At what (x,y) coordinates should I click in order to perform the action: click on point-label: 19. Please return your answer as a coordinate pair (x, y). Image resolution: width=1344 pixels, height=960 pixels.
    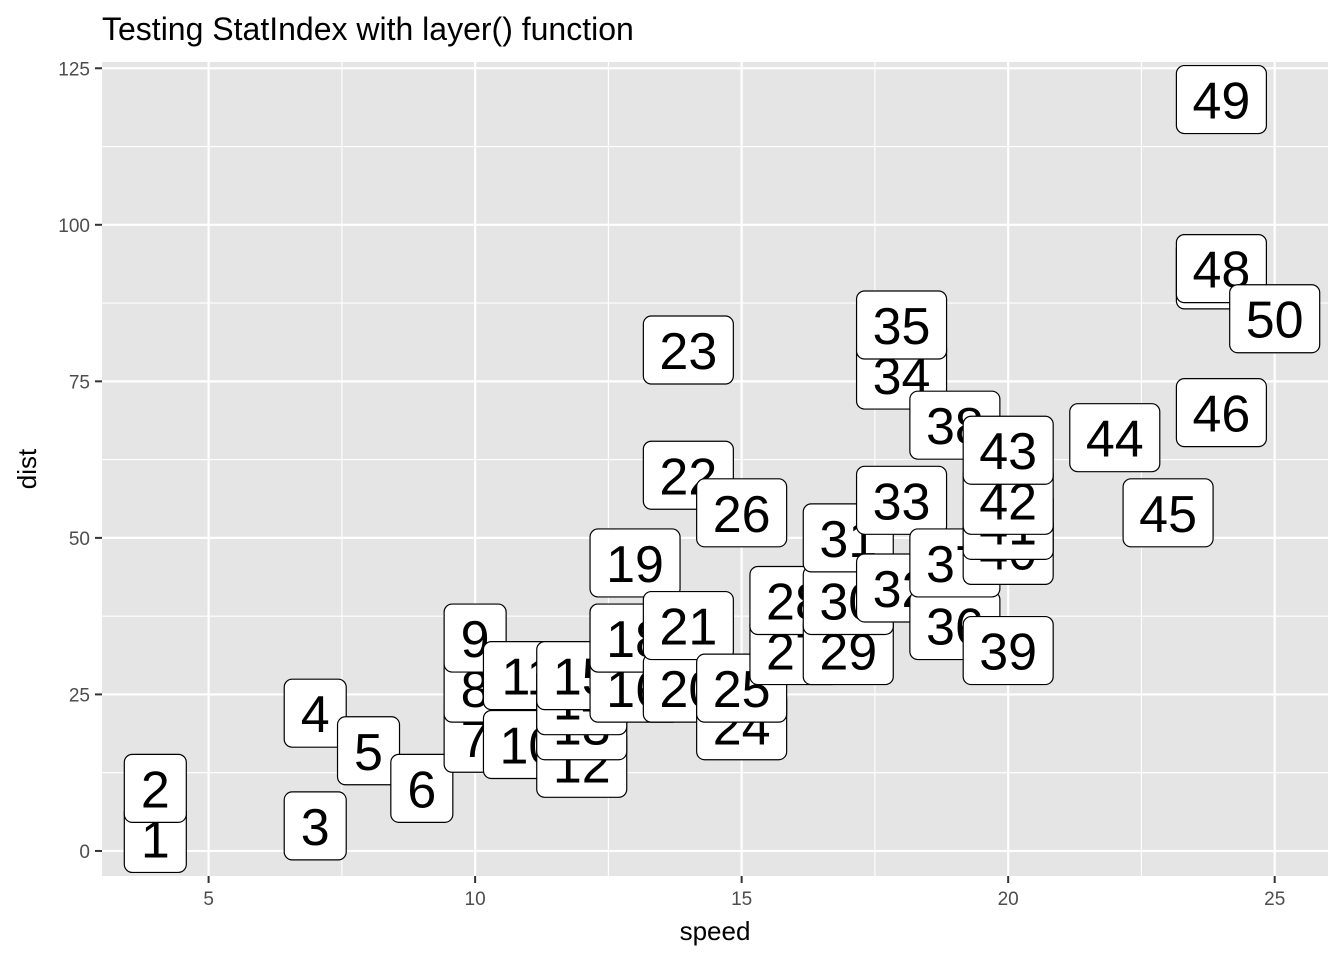
    Looking at the image, I should click on (635, 563).